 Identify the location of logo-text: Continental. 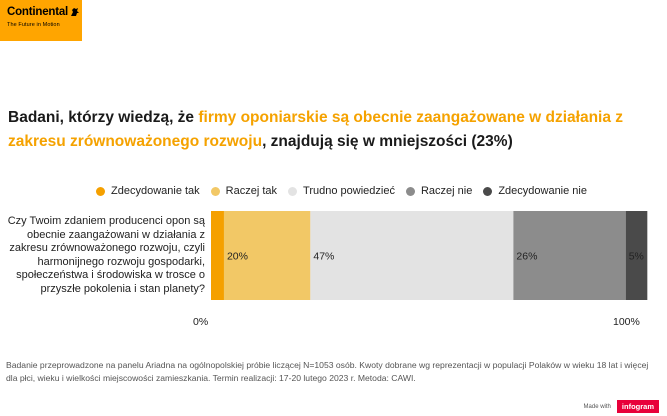
(38, 12).